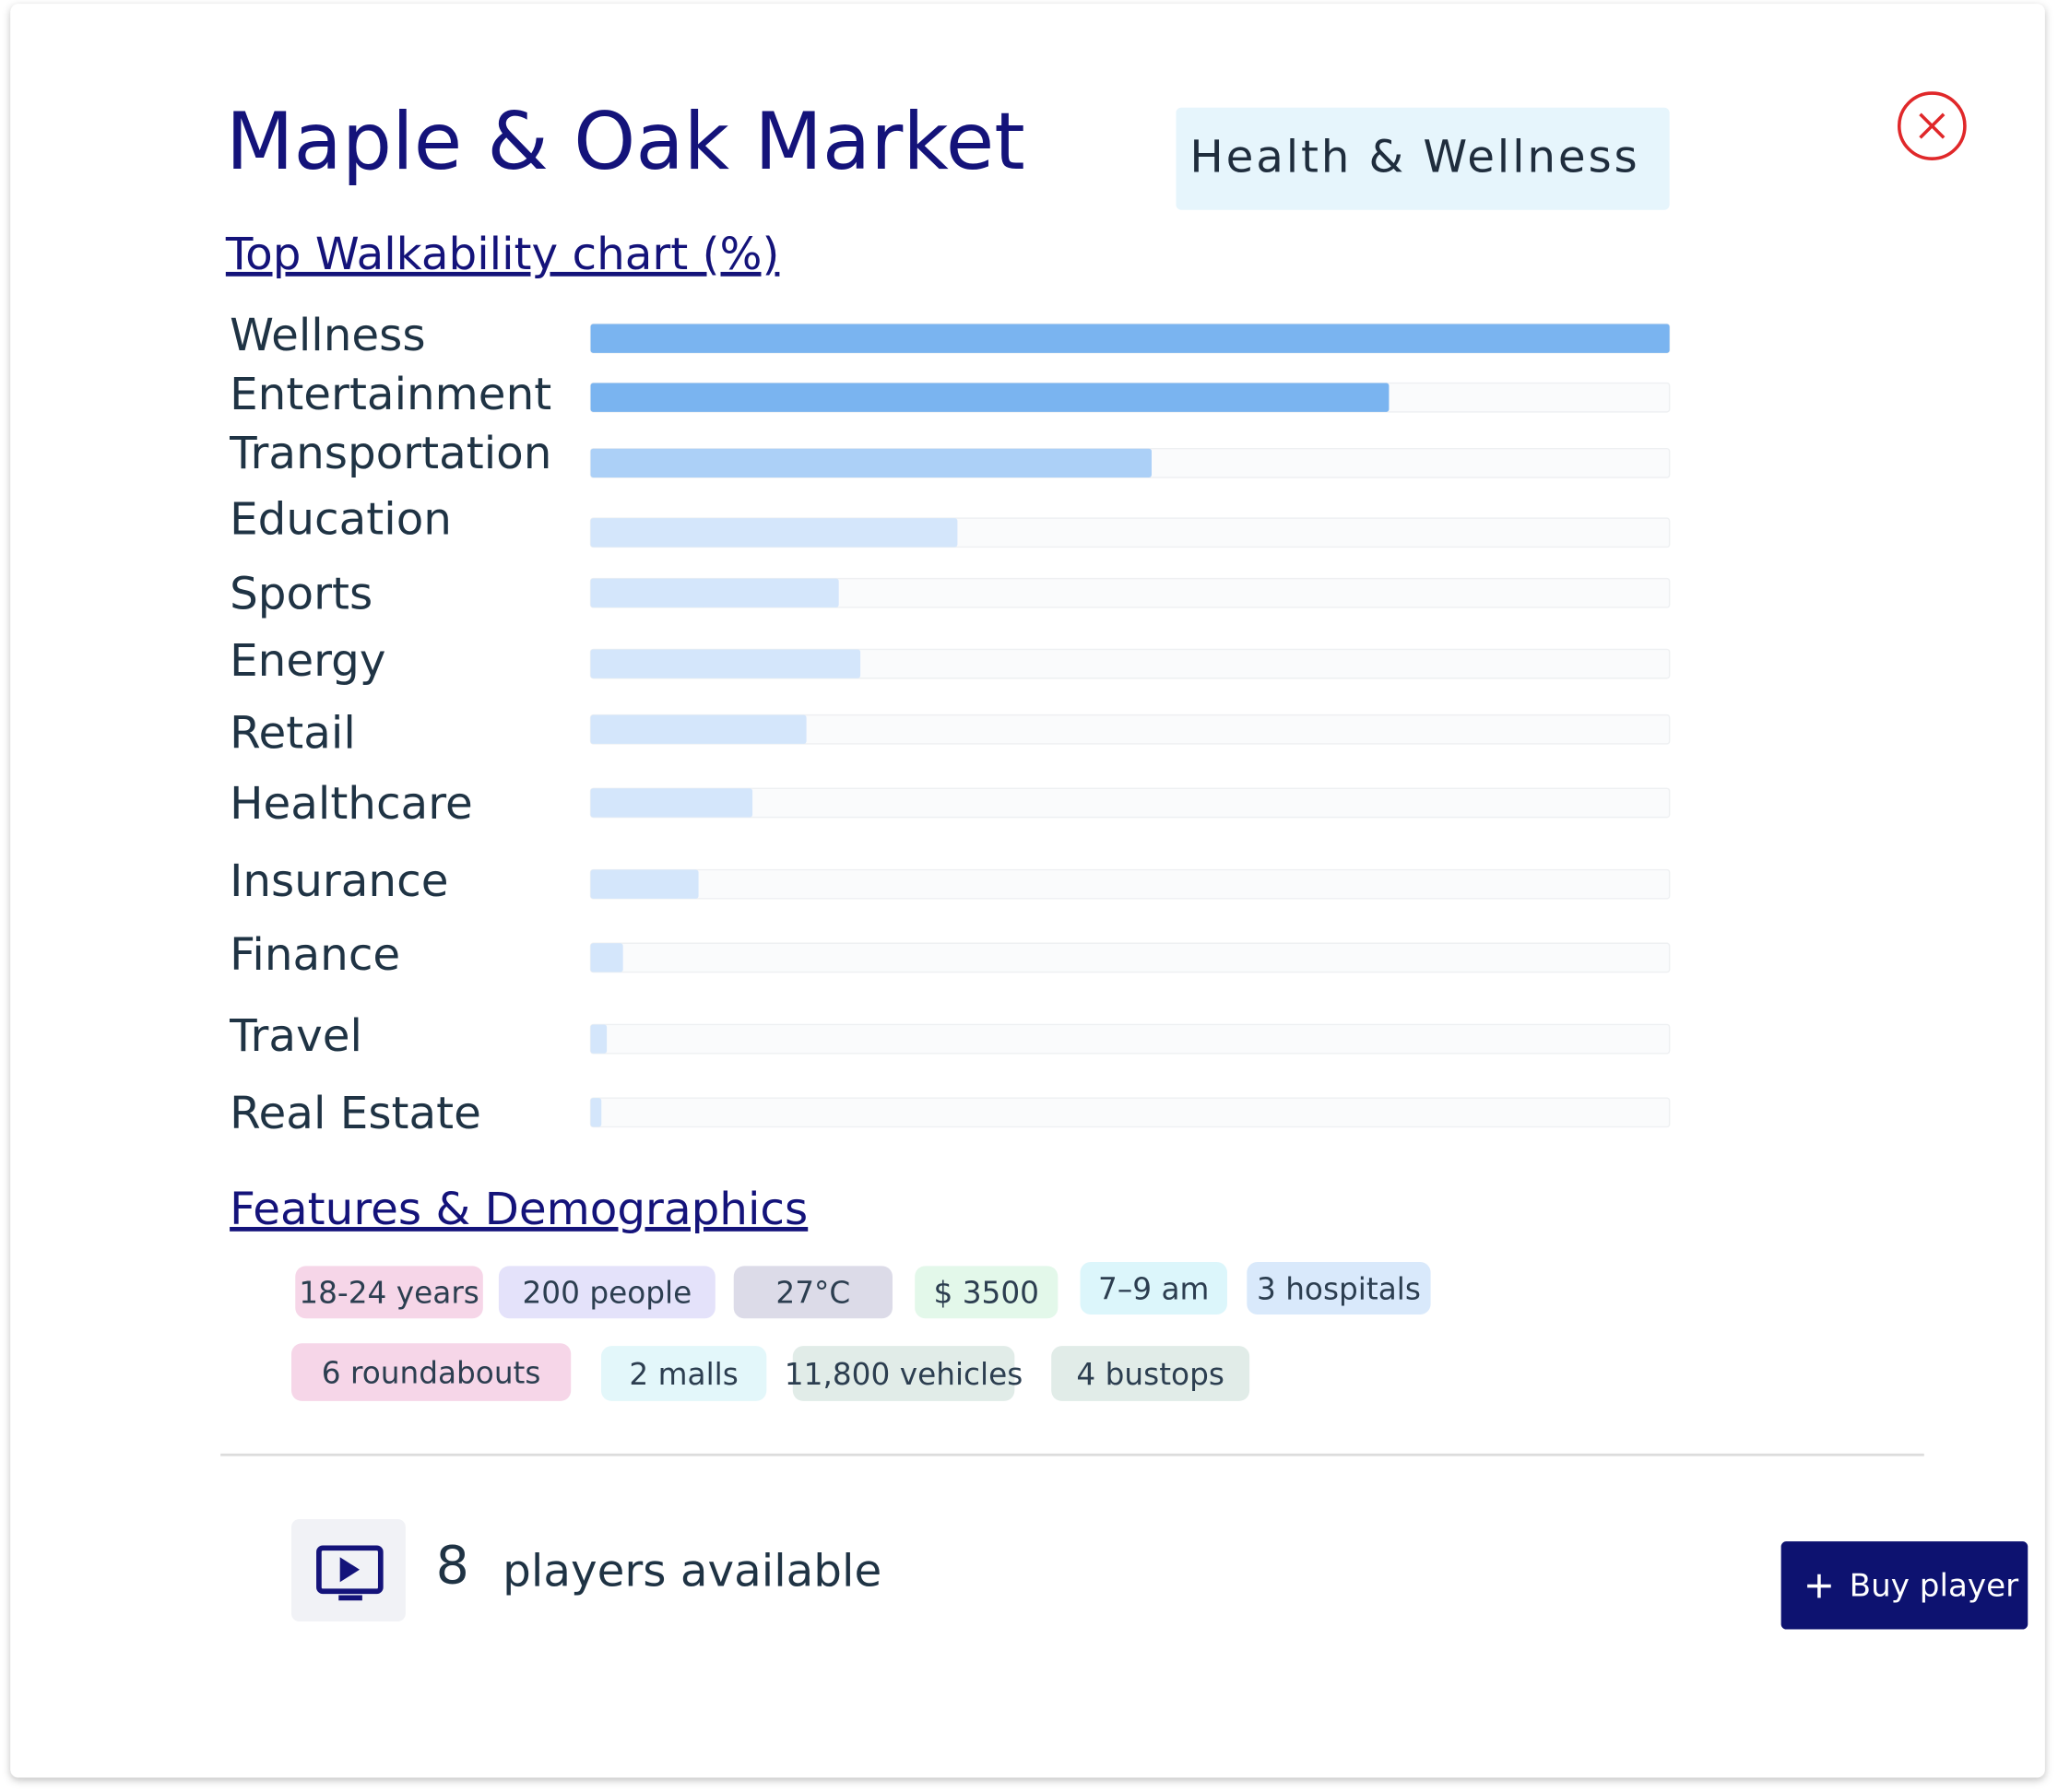 The width and height of the screenshot is (2058, 1792). Describe the element at coordinates (1934, 1585) in the screenshot. I see `buy-button-label: Buy player` at that location.